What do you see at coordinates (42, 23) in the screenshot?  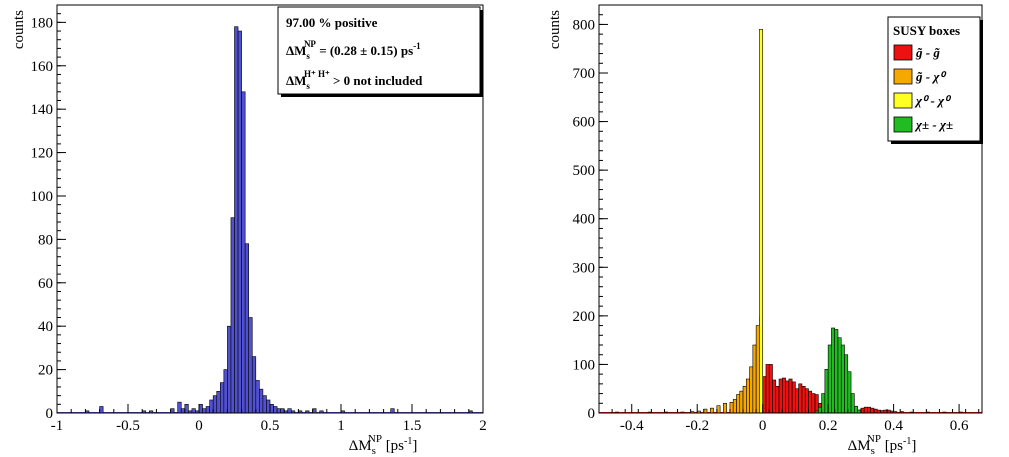 I see `y-tick-label: 180` at bounding box center [42, 23].